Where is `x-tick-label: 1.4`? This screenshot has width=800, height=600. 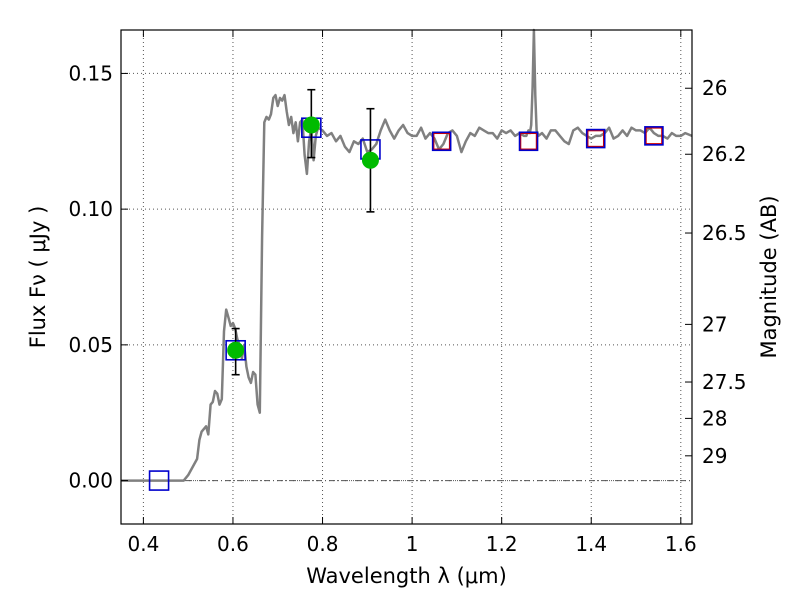
x-tick-label: 1.4 is located at coordinates (591, 544).